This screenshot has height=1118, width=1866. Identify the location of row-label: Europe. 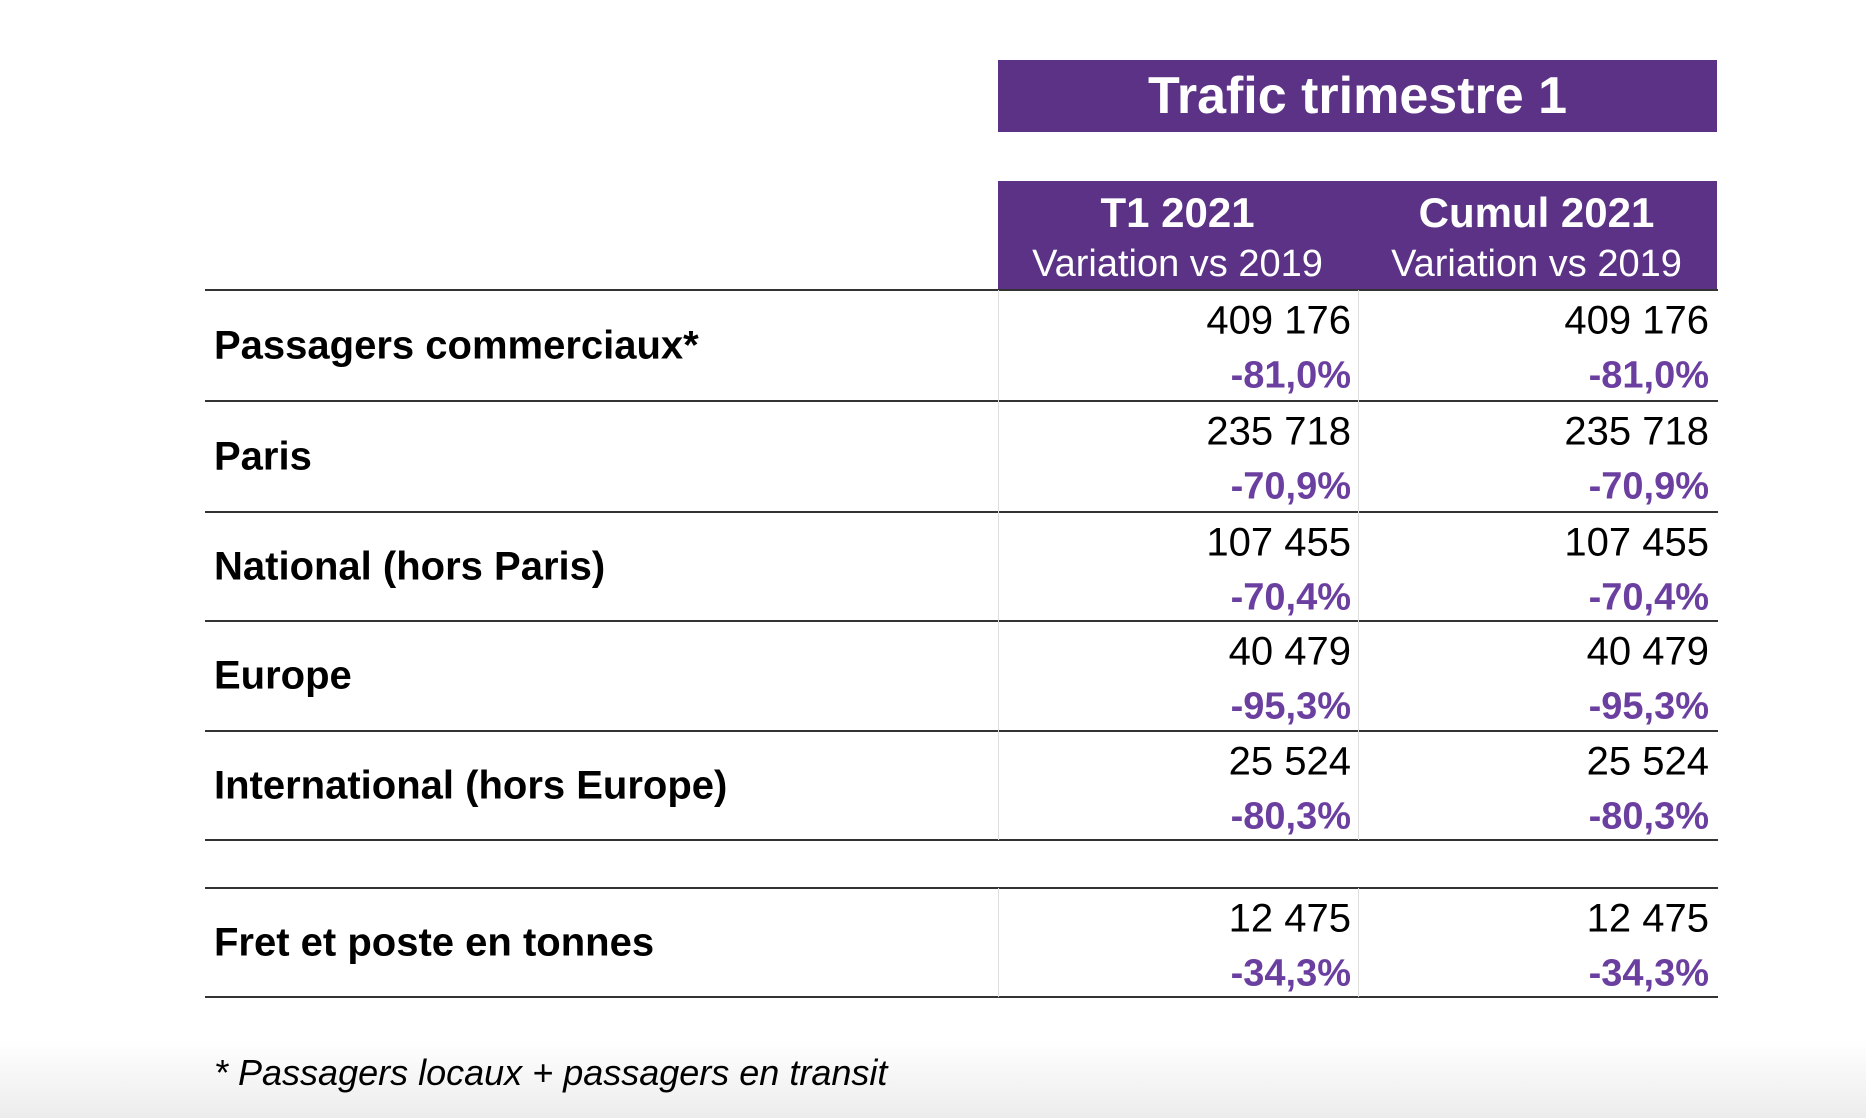
(283, 675).